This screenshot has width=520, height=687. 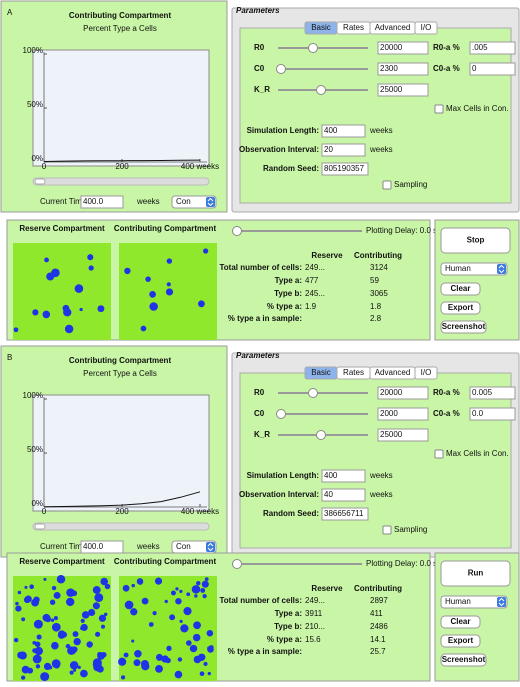 What do you see at coordinates (311, 306) in the screenshot?
I see `cell-value: 1.9` at bounding box center [311, 306].